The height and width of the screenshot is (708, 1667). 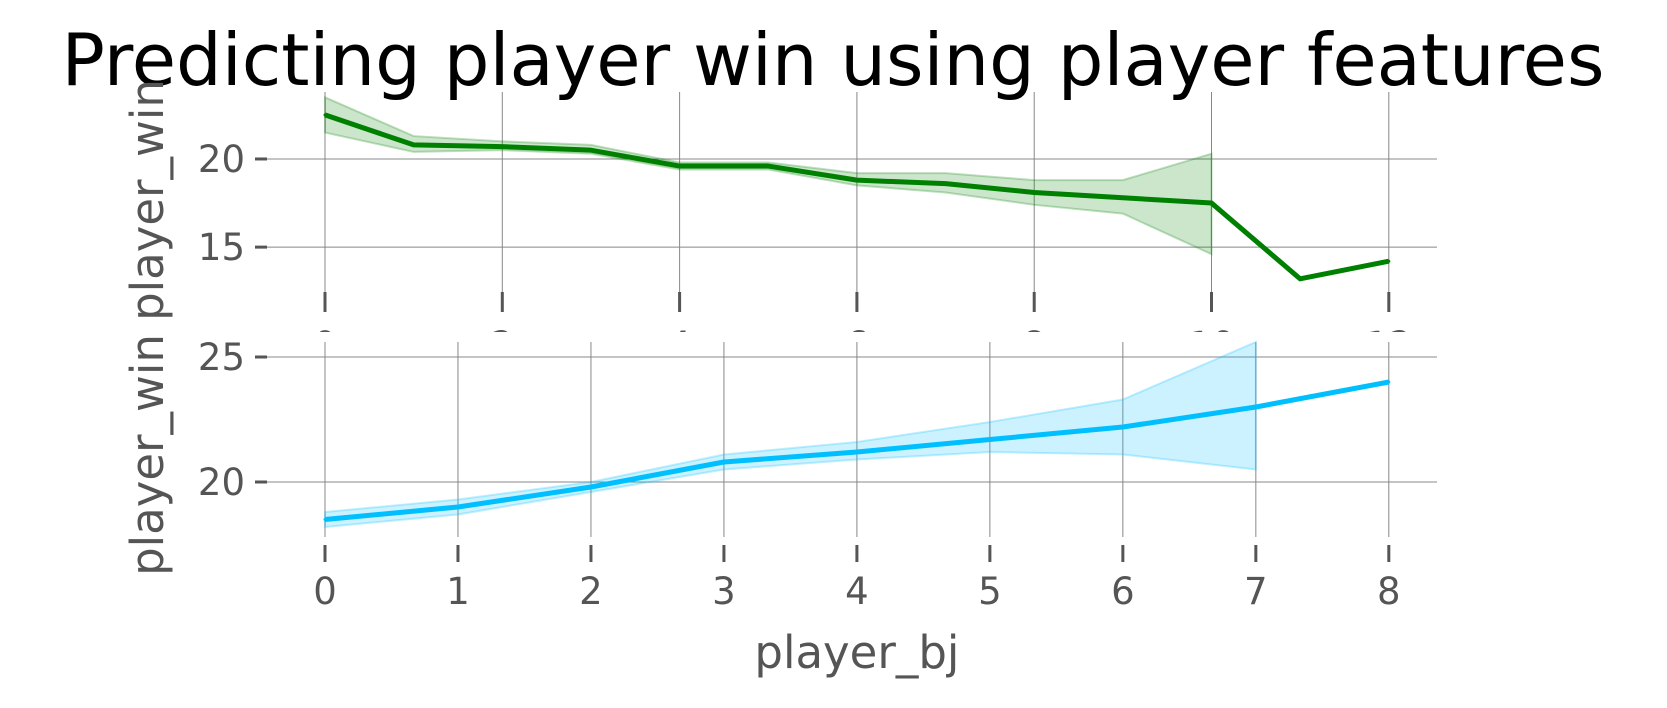 I want to click on x-tick-label: 12, so click(x=1388, y=345).